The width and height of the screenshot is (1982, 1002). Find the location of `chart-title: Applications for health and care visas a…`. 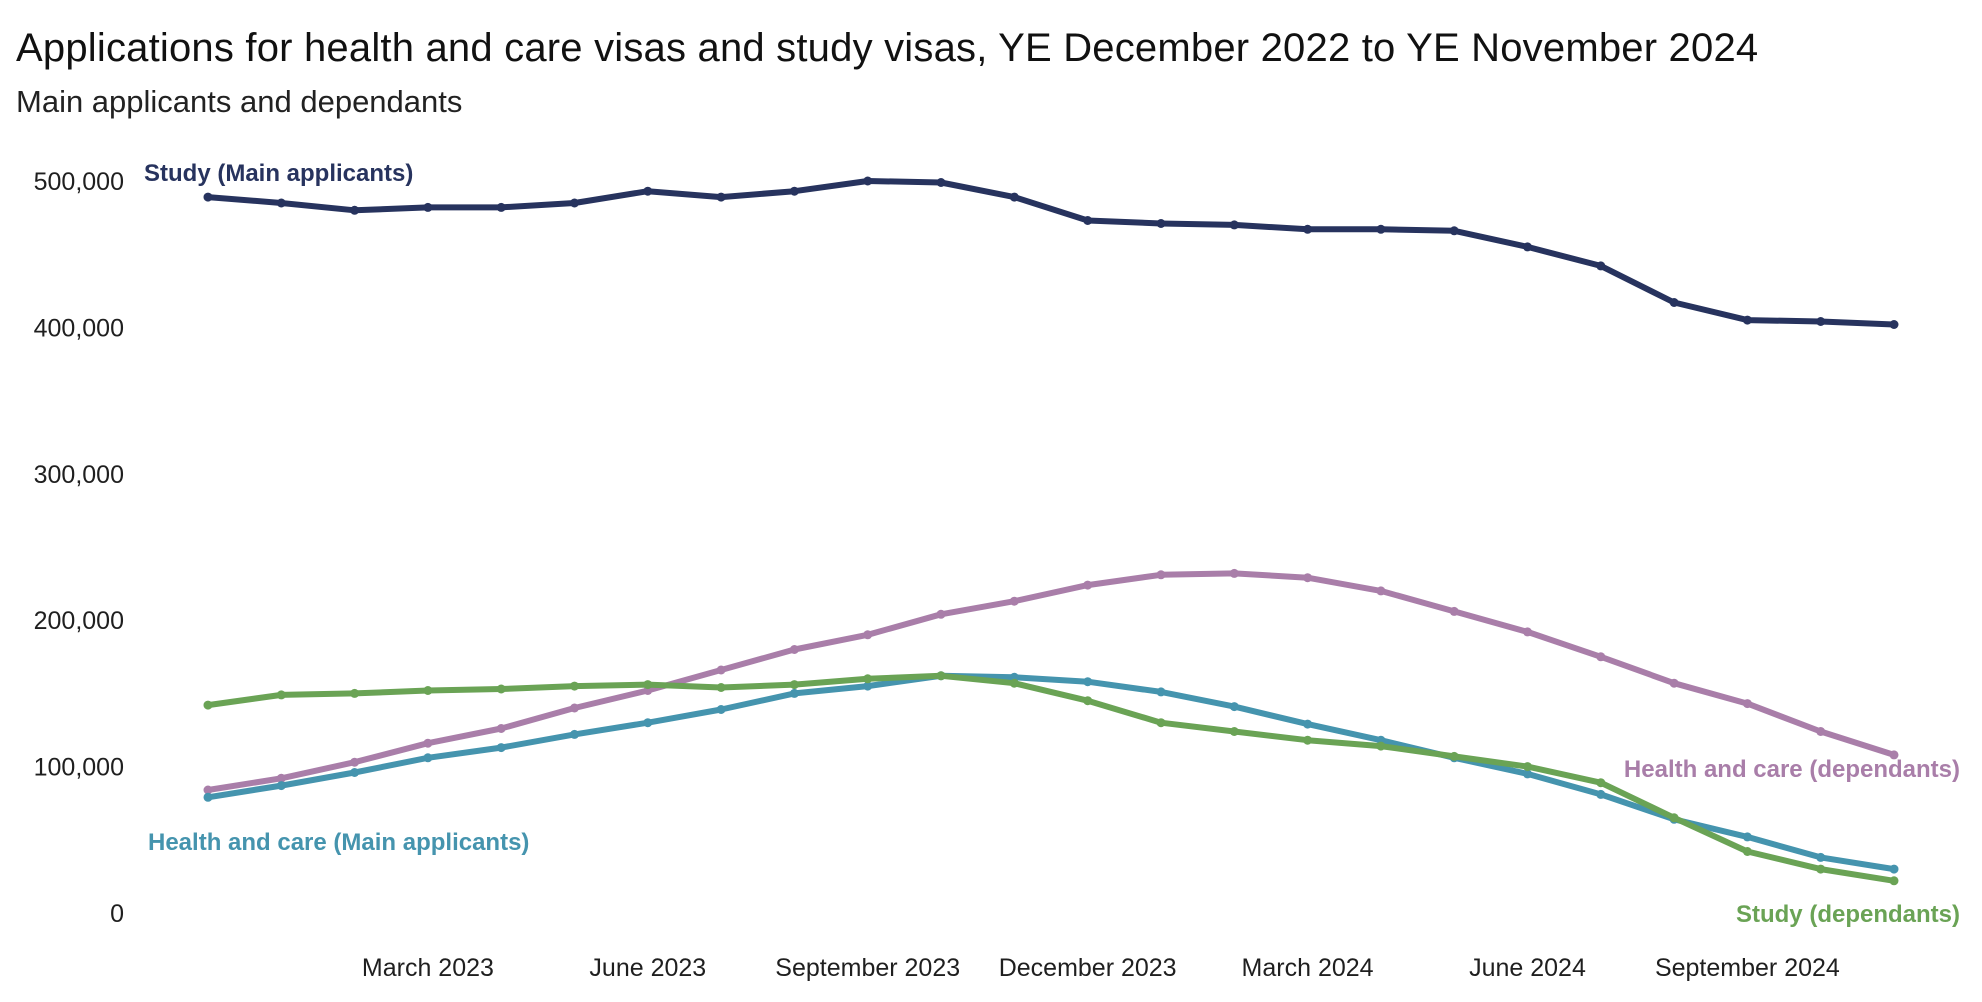

chart-title: Applications for health and care visas a… is located at coordinates (887, 48).